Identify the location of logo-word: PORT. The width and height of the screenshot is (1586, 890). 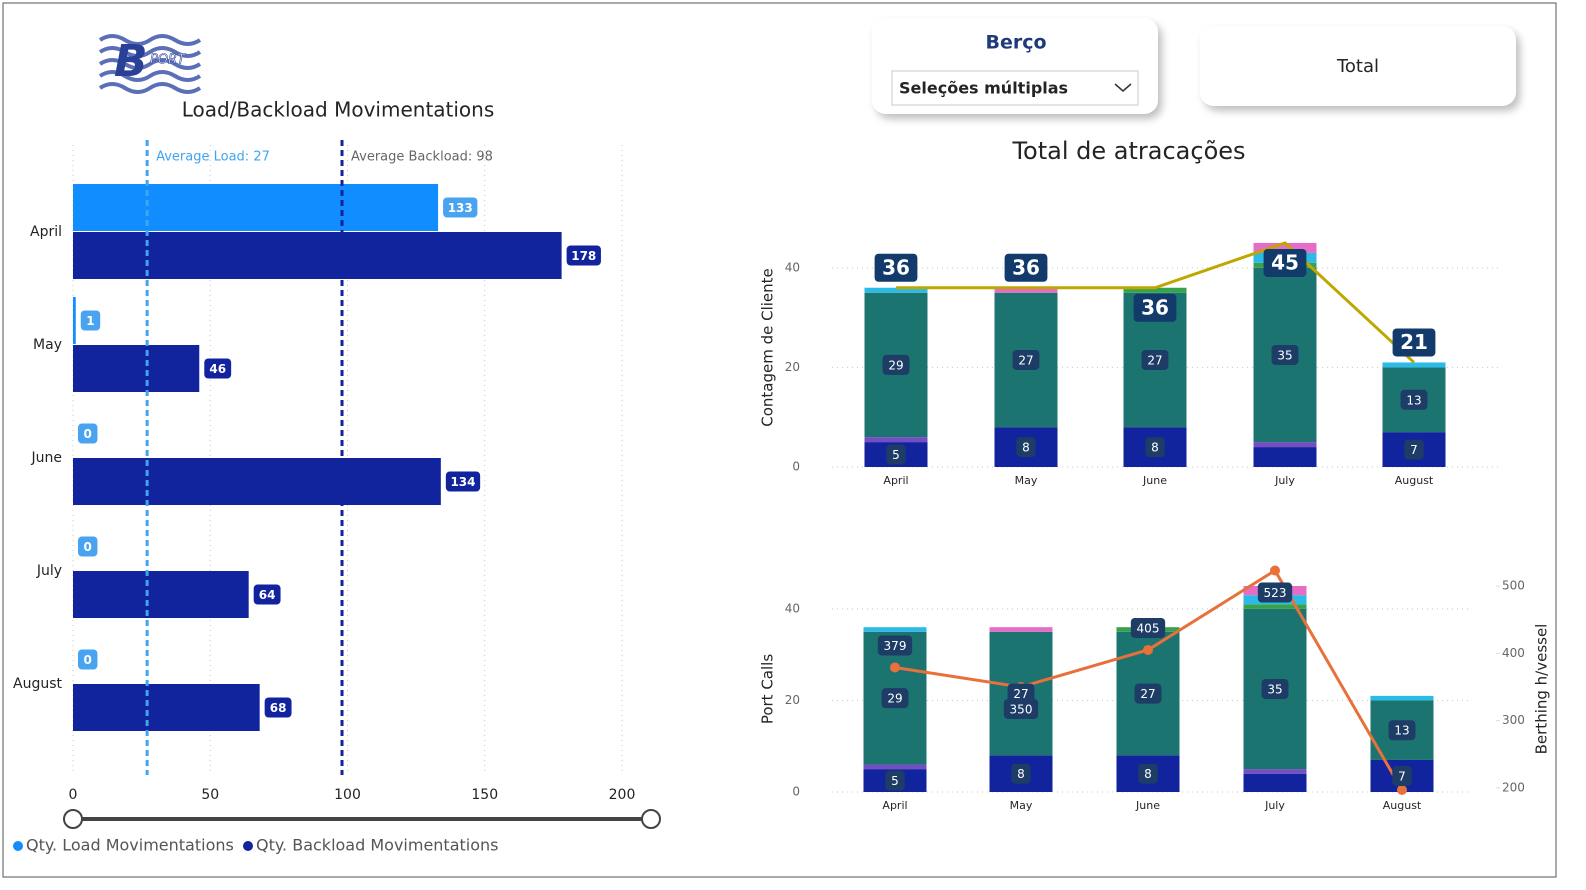
(168, 60).